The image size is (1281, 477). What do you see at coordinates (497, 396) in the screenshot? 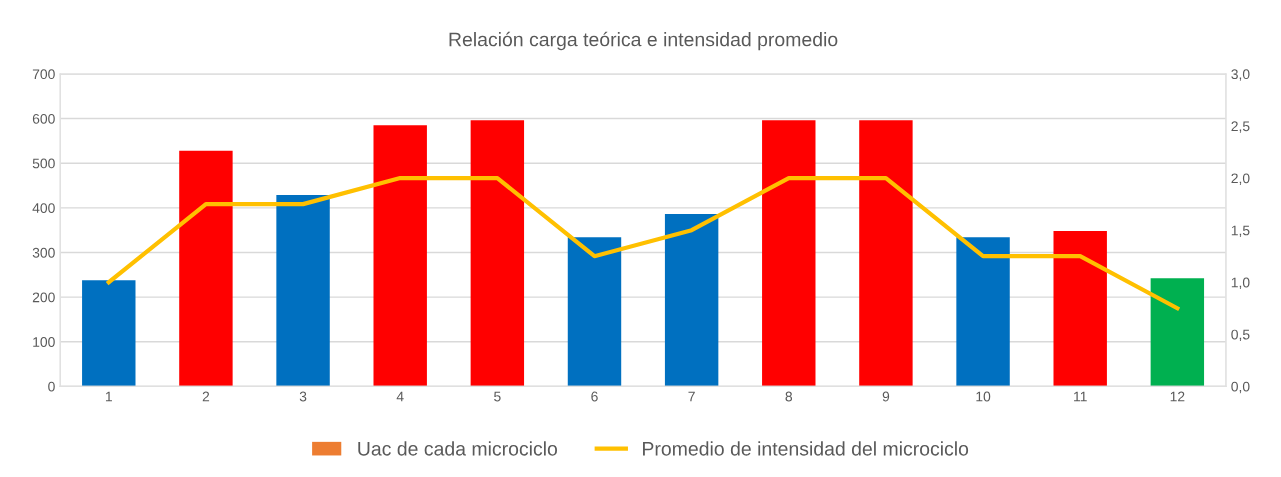
I see `x-tick-label: 5` at bounding box center [497, 396].